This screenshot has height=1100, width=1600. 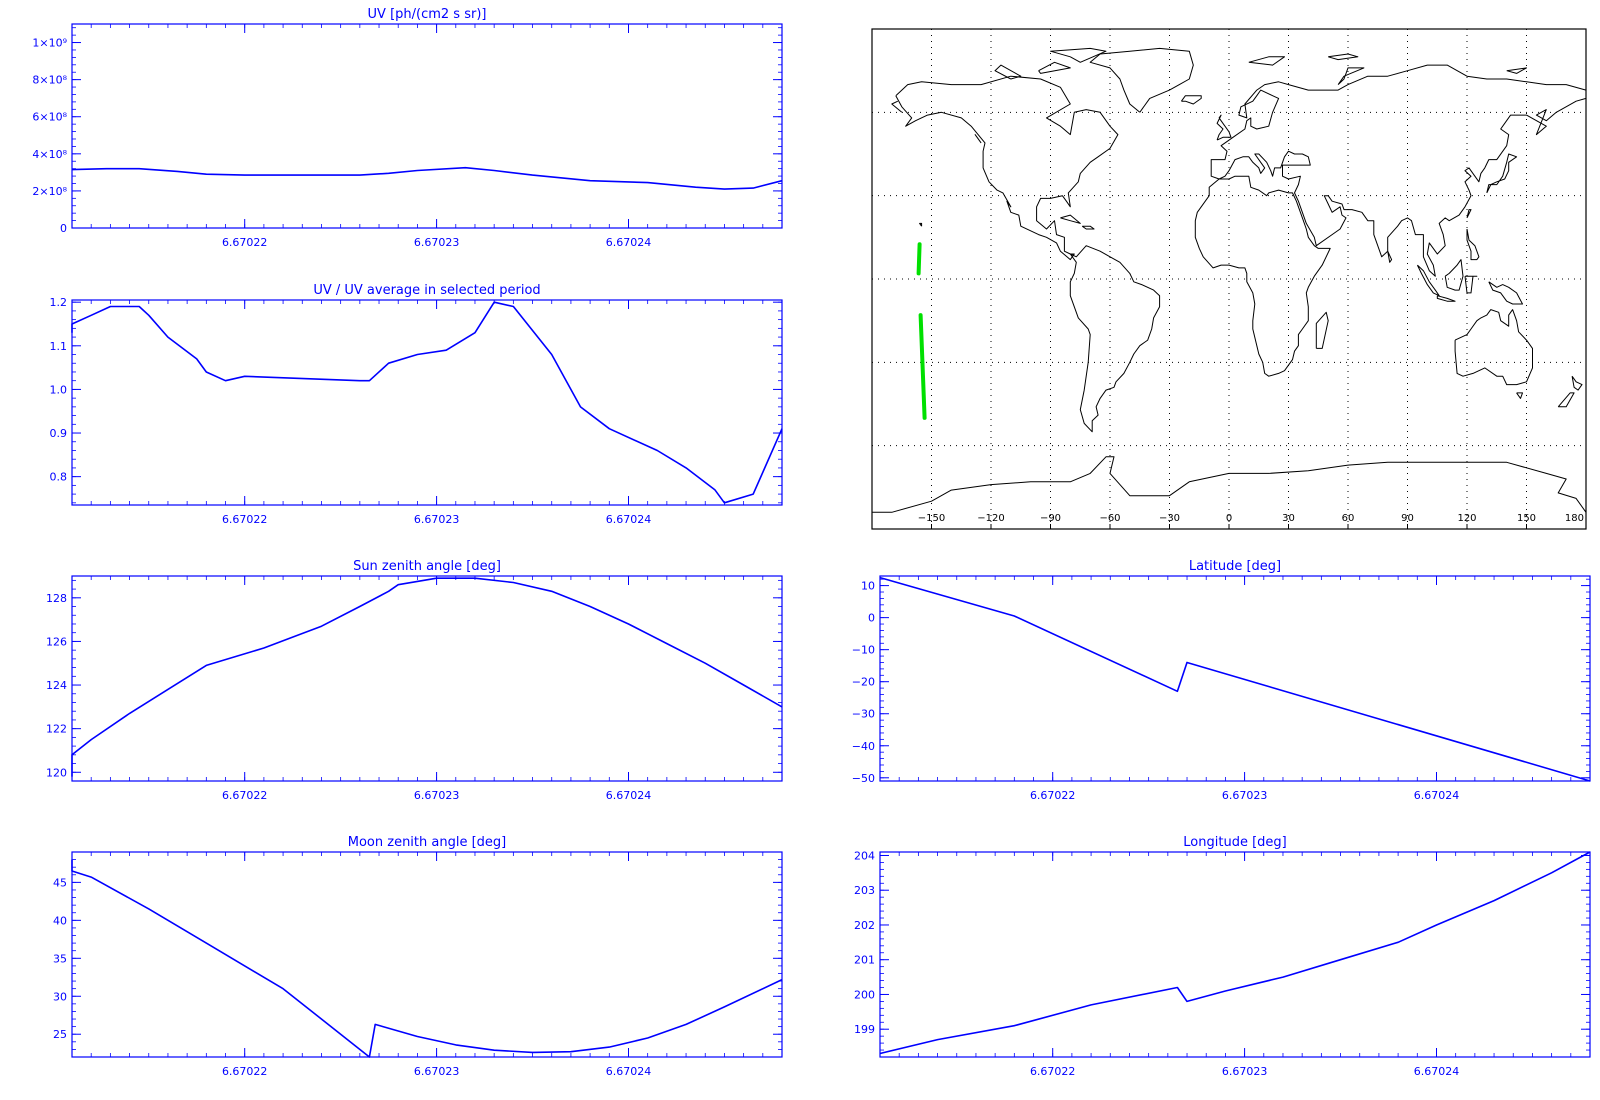 What do you see at coordinates (863, 714) in the screenshot?
I see `y-tick-label: −30` at bounding box center [863, 714].